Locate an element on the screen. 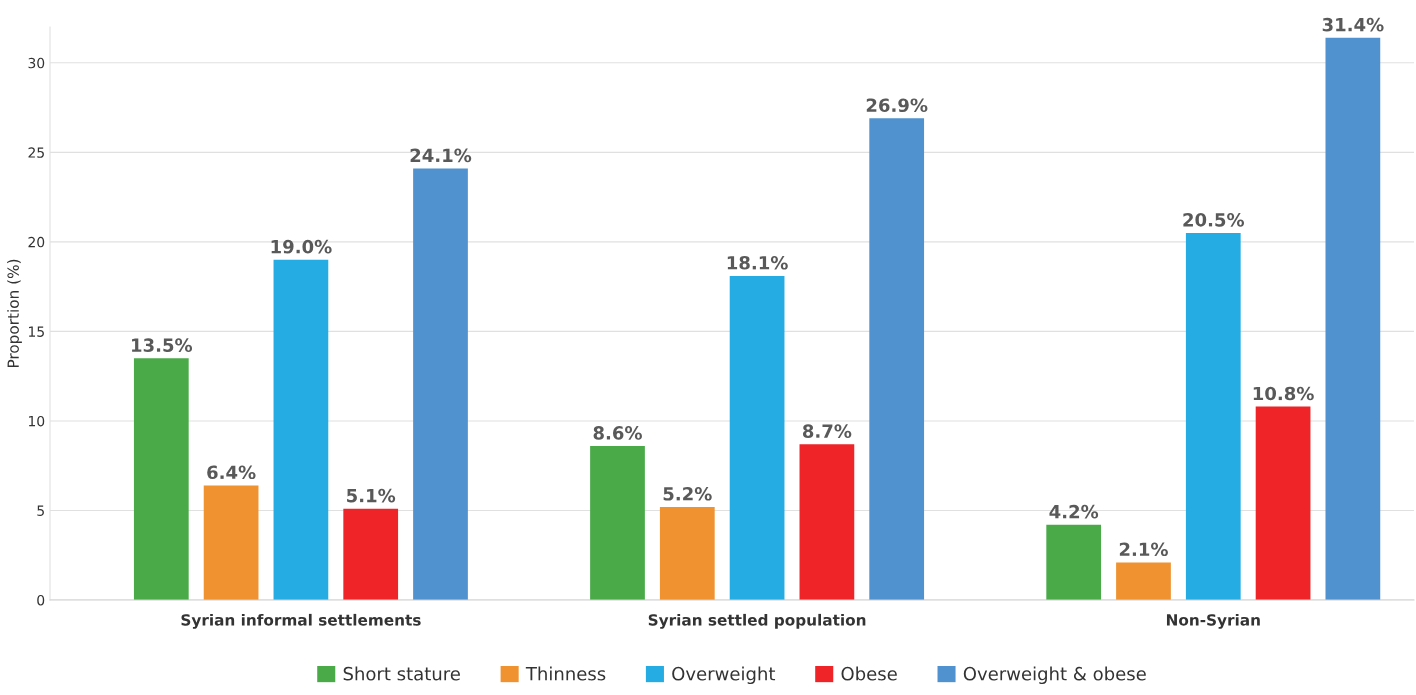  text: 31.4% is located at coordinates (1353, 24).